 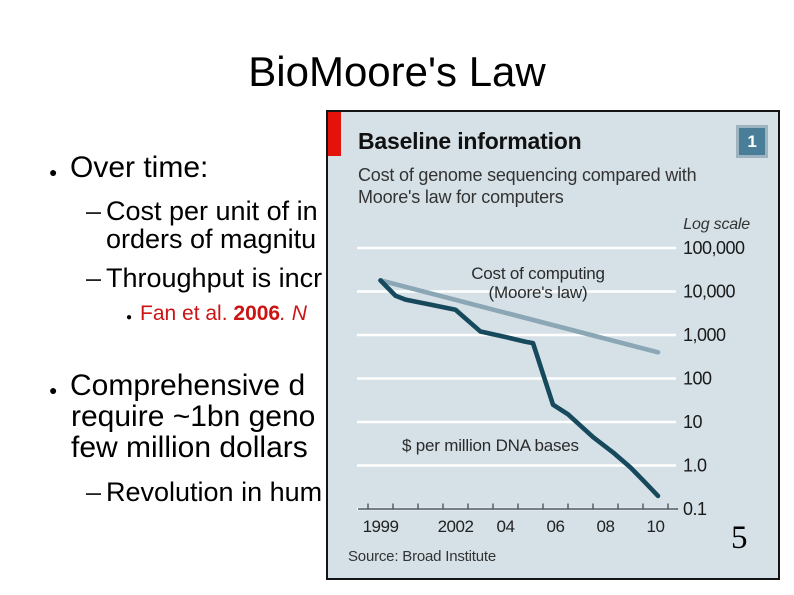 What do you see at coordinates (188, 385) in the screenshot?
I see `bullet-text: Comprehensive d` at bounding box center [188, 385].